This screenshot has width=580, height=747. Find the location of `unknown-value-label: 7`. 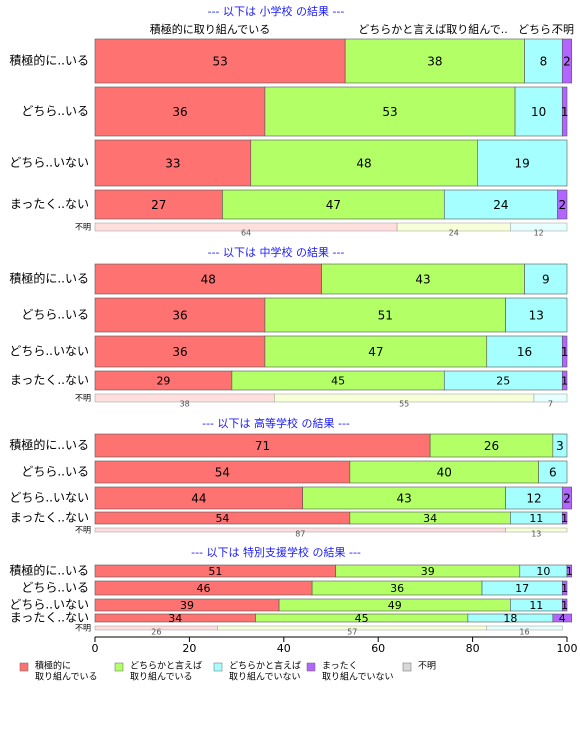

unknown-value-label: 7 is located at coordinates (550, 404).